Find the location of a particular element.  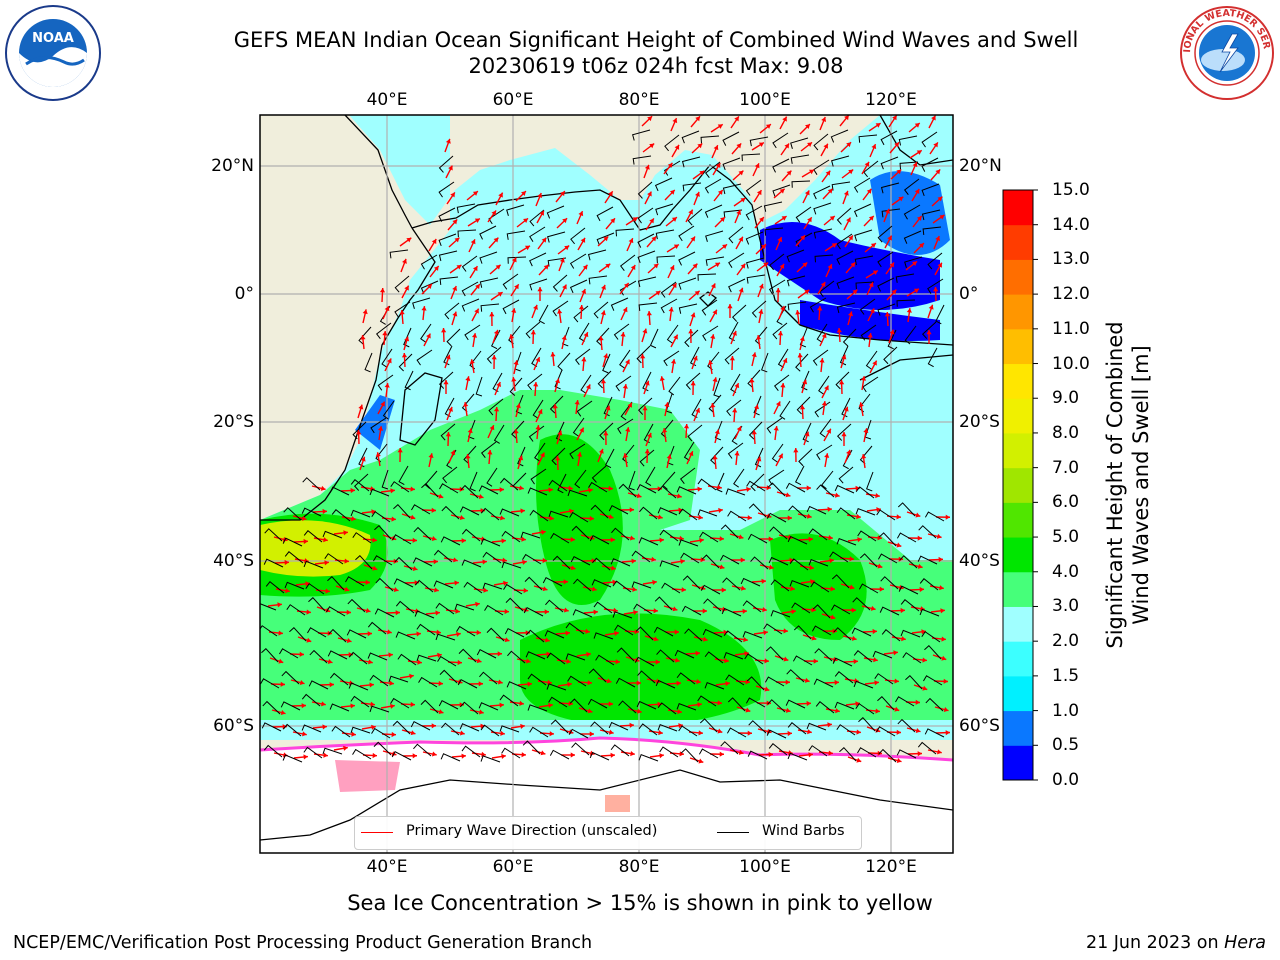

colorbar-tick-label: 9.0 is located at coordinates (1066, 398).